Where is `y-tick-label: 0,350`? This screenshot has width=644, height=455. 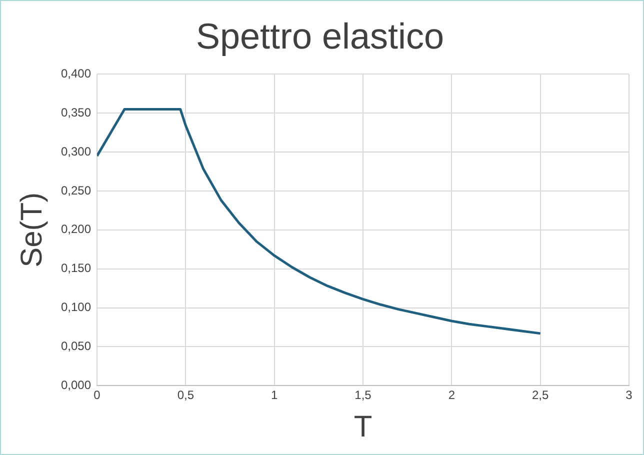
y-tick-label: 0,350 is located at coordinates (76, 112).